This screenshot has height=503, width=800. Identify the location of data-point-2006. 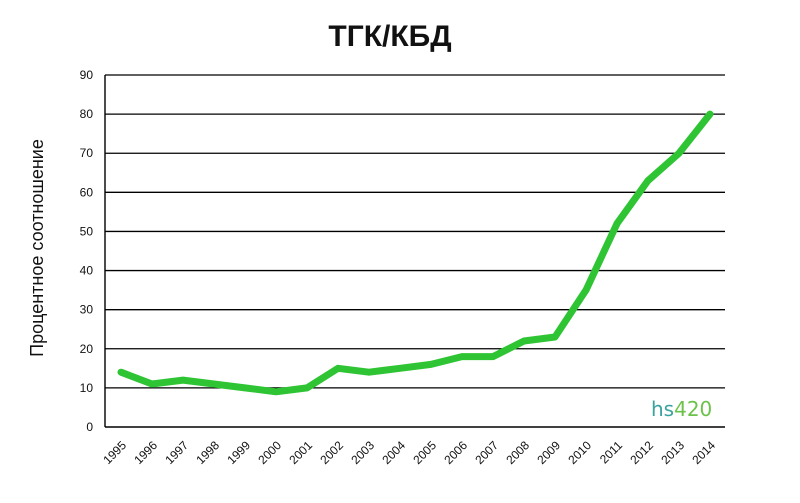
(462, 356).